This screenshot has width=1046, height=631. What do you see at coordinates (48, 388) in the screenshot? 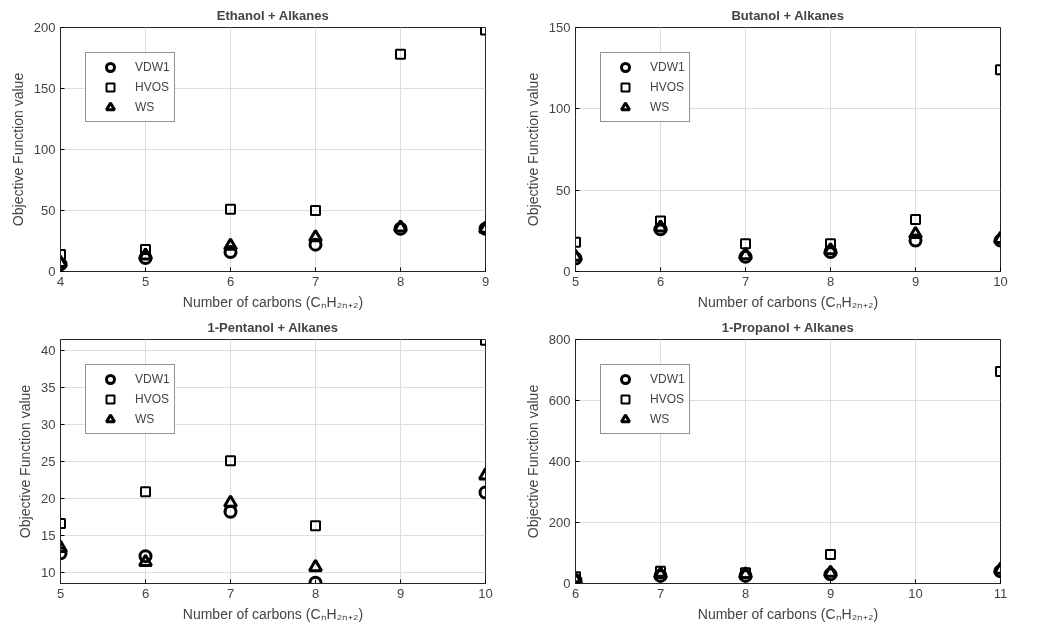
I see `y-tick-label: 35` at bounding box center [48, 388].